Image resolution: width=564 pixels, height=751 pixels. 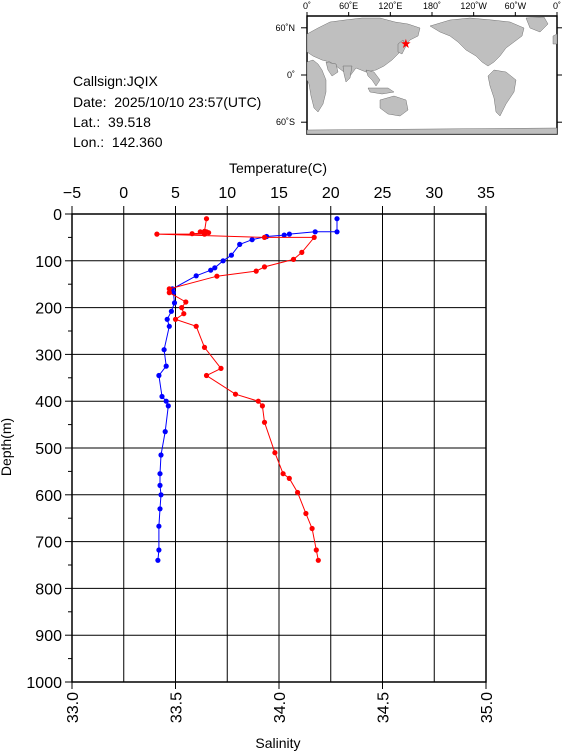 I want to click on land-seasia, so click(x=373, y=78).